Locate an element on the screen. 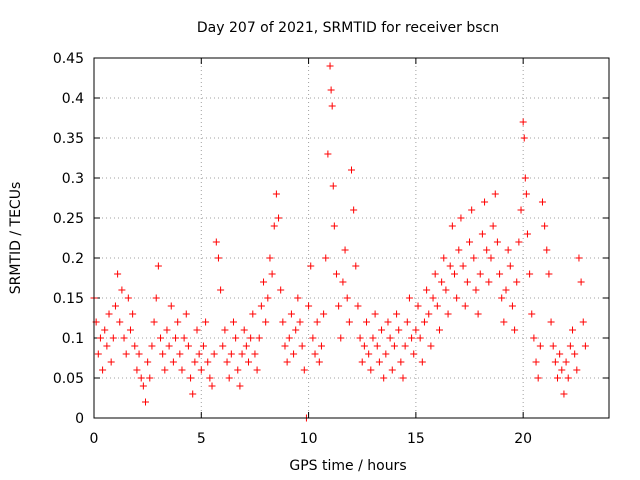  y-tick-label: 0 is located at coordinates (79, 419).